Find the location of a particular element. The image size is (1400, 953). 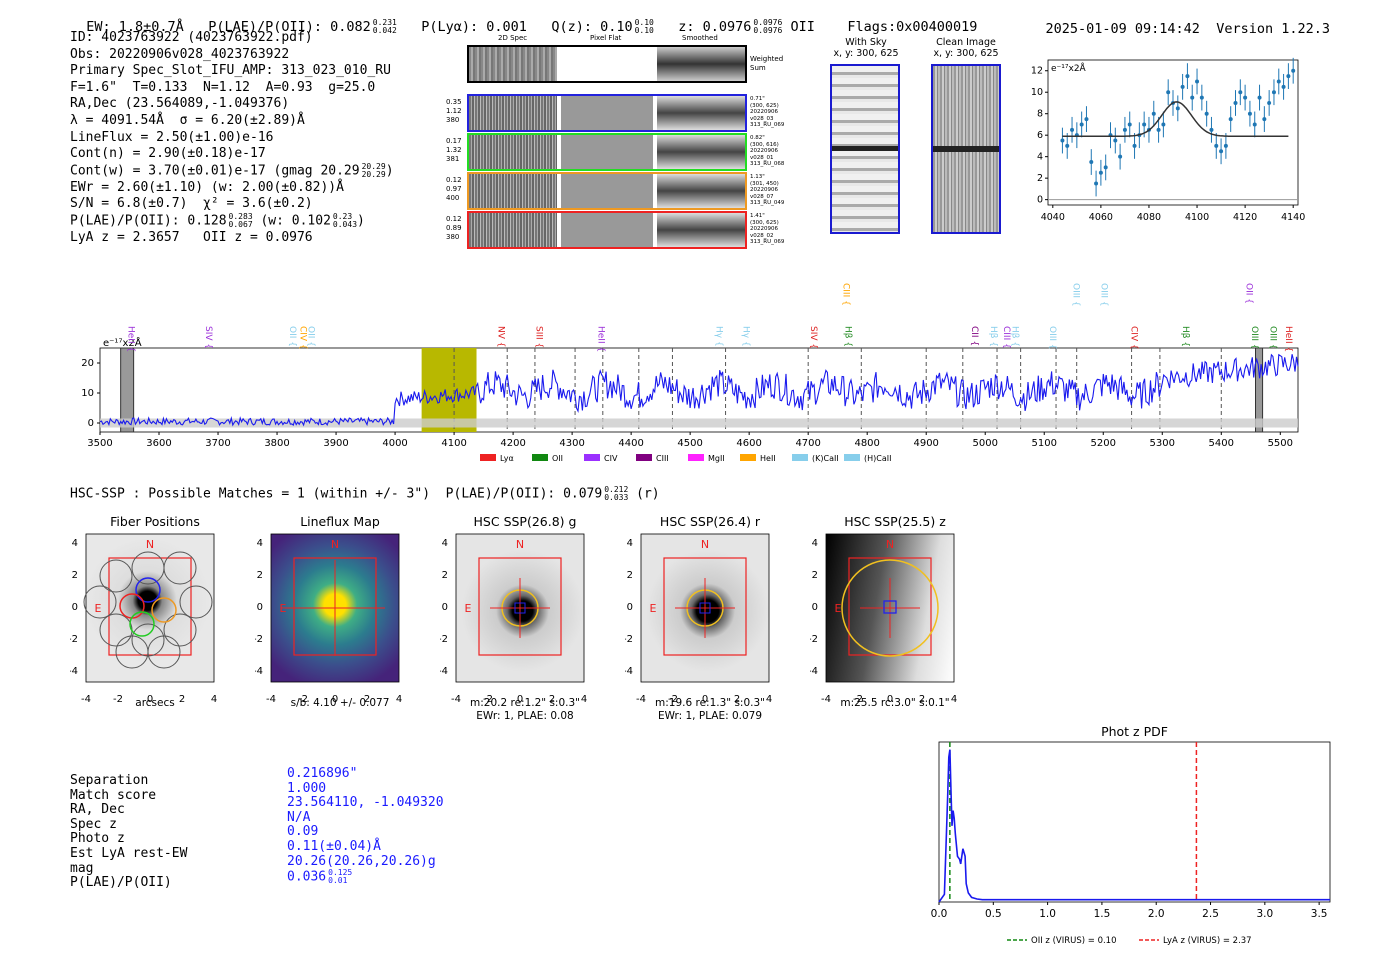

zoom-y-tick: 2 is located at coordinates (1040, 178).